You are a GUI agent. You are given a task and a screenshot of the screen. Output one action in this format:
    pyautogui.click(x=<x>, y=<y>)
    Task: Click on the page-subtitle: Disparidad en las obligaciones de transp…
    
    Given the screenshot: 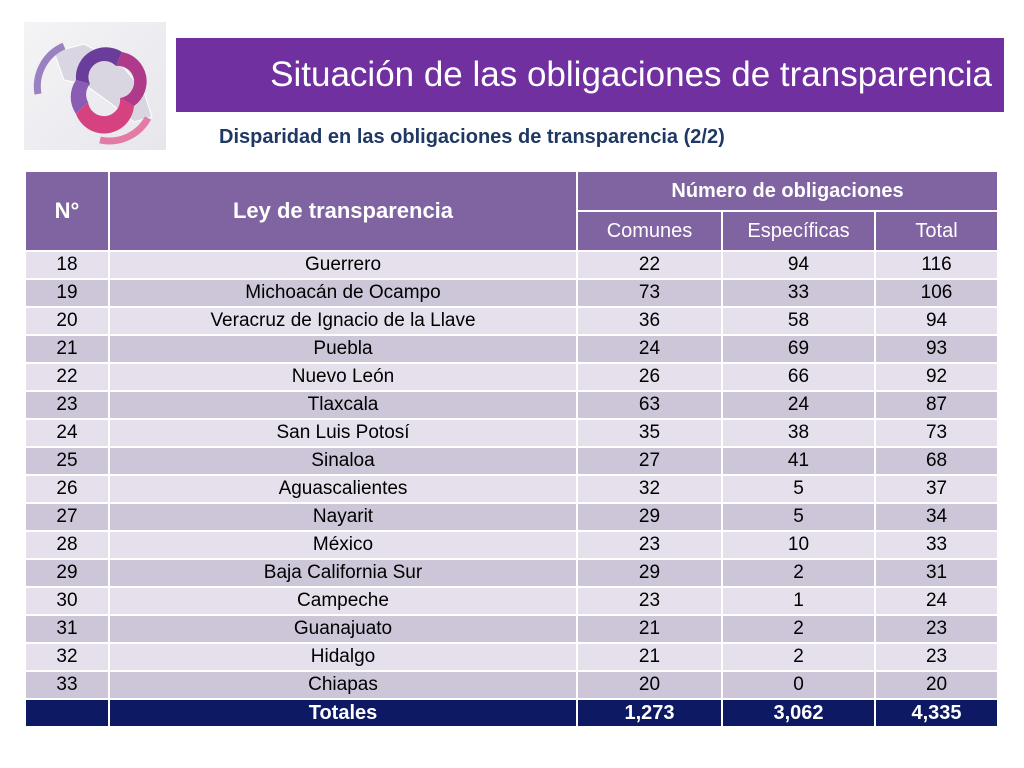 What is the action you would take?
    pyautogui.click(x=472, y=137)
    